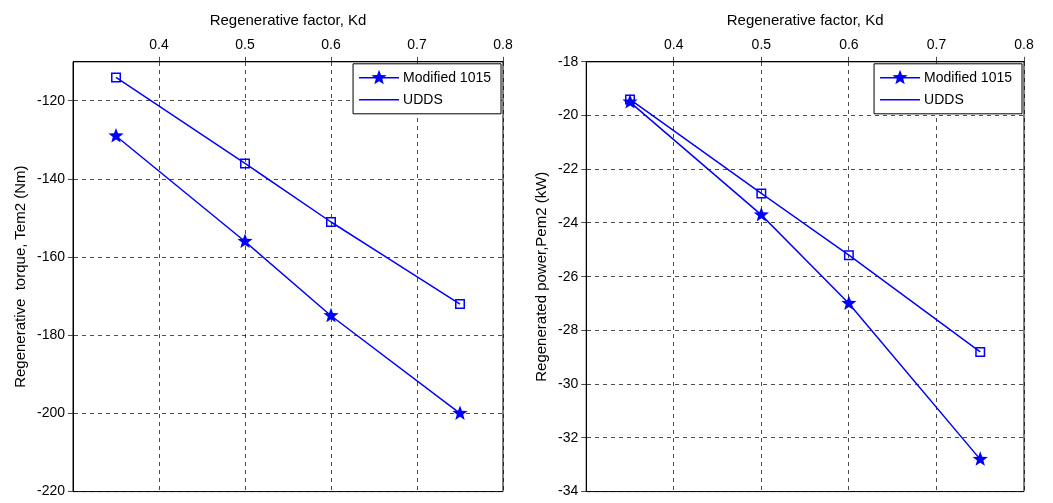  I want to click on y-tick-label: -24, so click(568, 221).